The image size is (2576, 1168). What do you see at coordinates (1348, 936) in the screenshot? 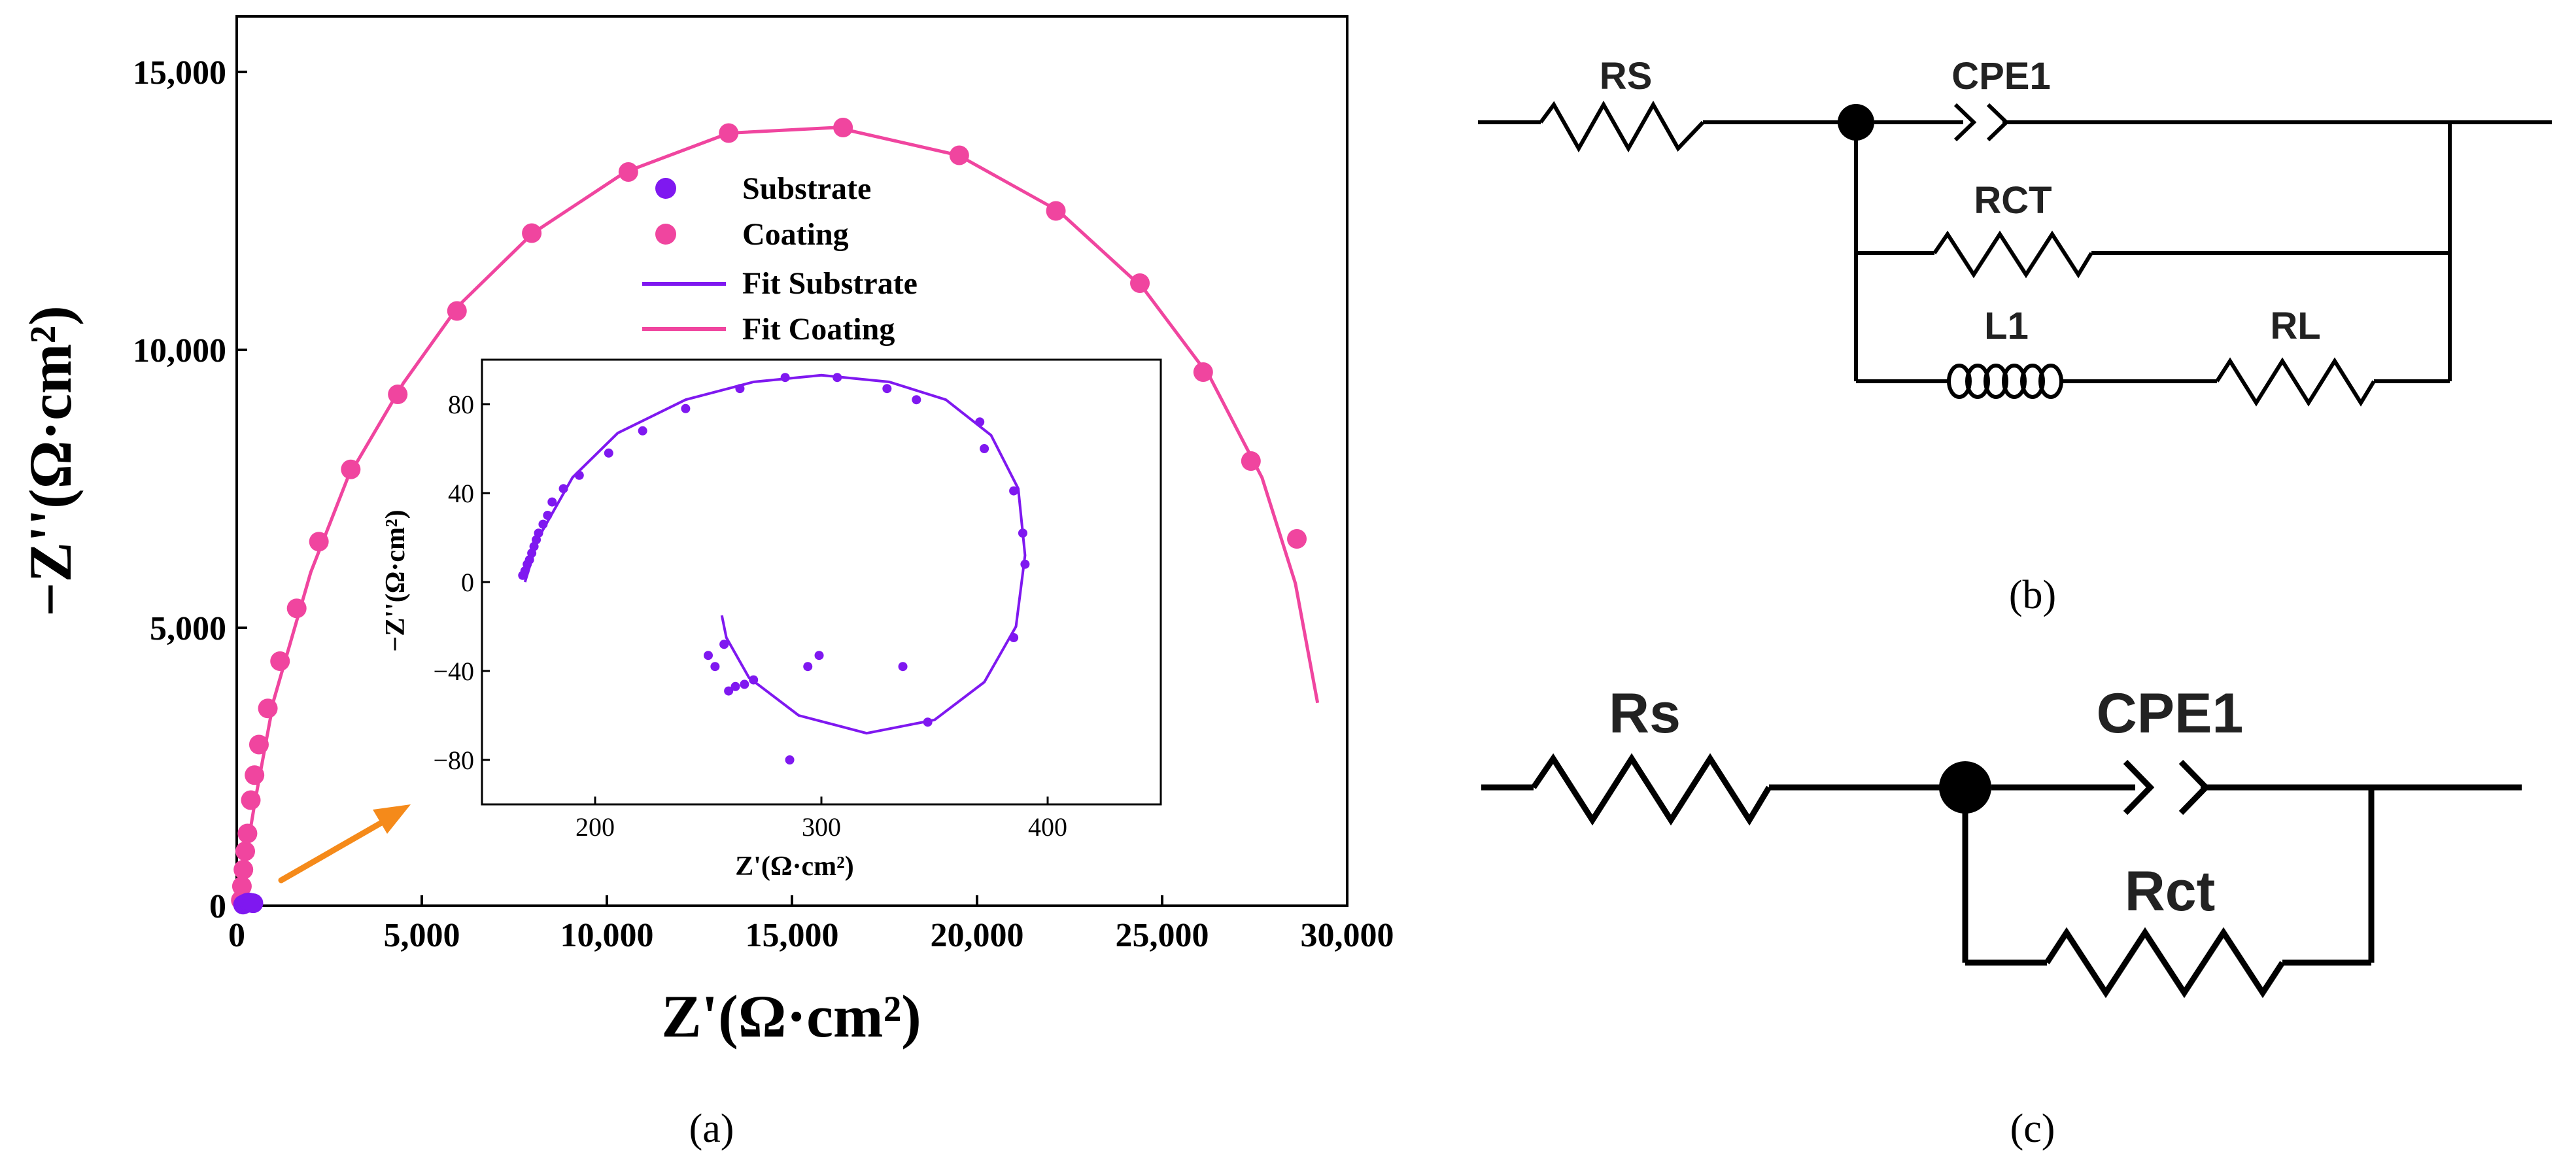
I see `x-tick-label: 30,000` at bounding box center [1348, 936].